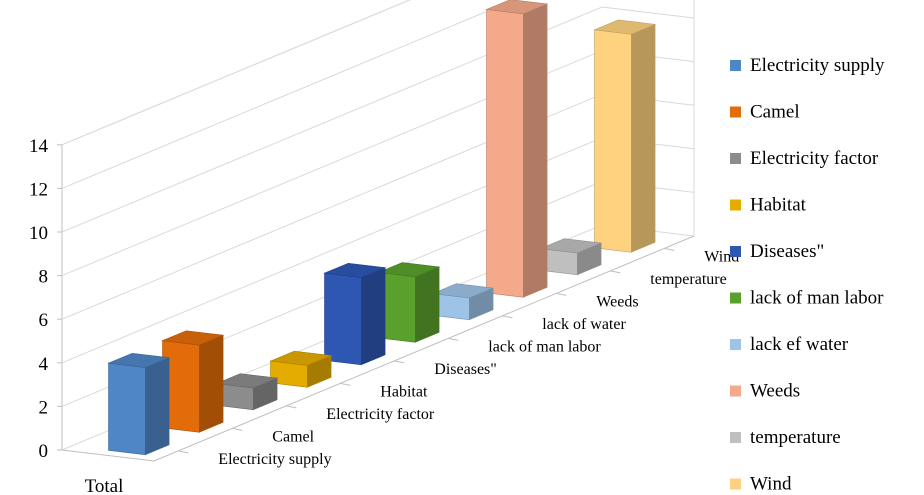  Describe the element at coordinates (38, 233) in the screenshot. I see `y-tick-label: 10` at that location.